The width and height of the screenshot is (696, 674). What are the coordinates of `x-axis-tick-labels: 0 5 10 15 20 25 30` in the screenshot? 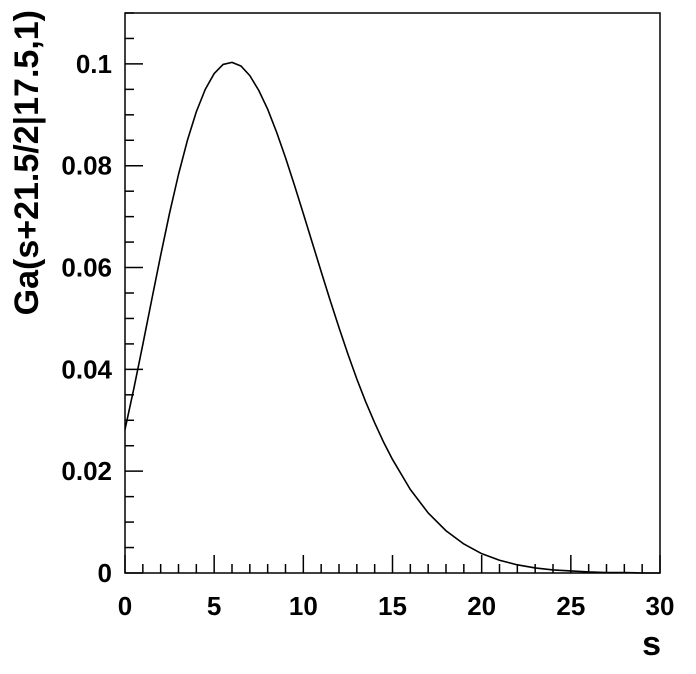 It's located at (396, 606).